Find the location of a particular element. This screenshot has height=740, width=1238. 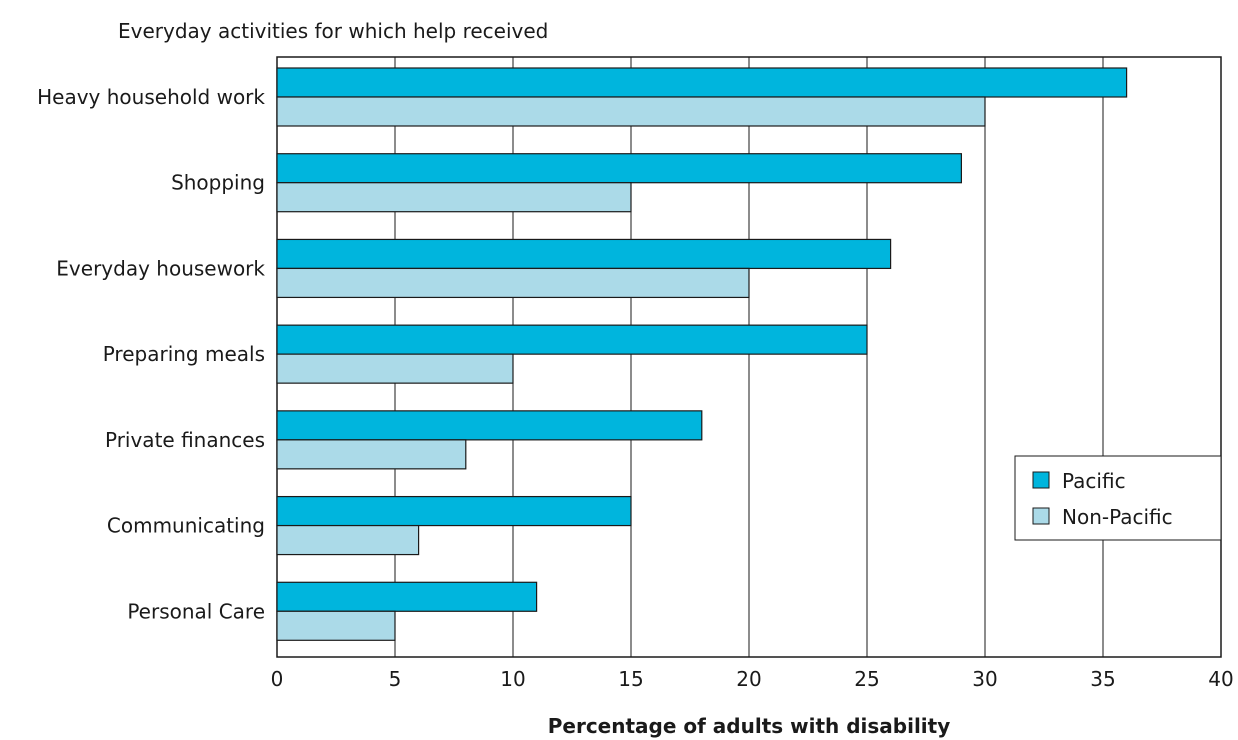

legend-label-pacific: Pacific is located at coordinates (1094, 481).